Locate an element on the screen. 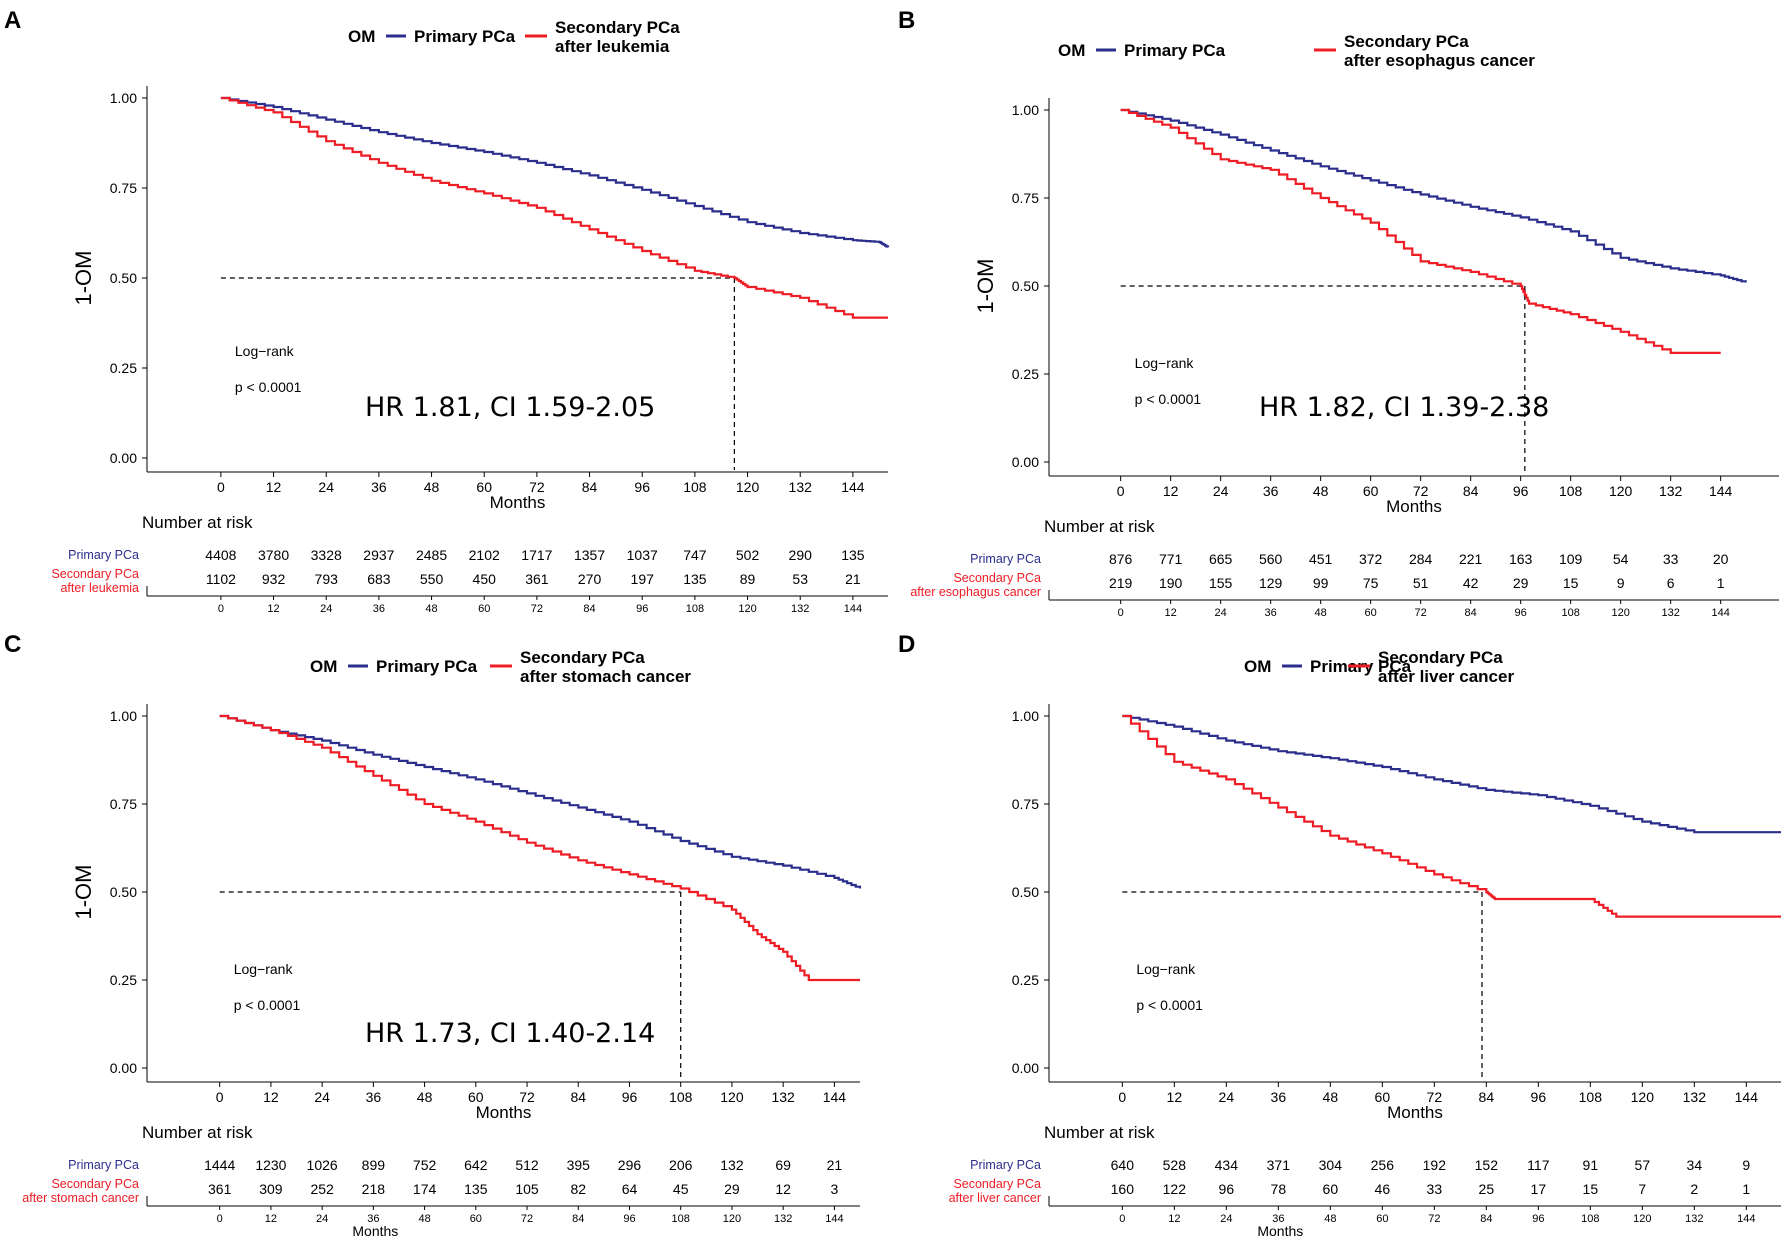 This screenshot has width=1788, height=1249. risk-x-tick-label: 144 is located at coordinates (1746, 1219).